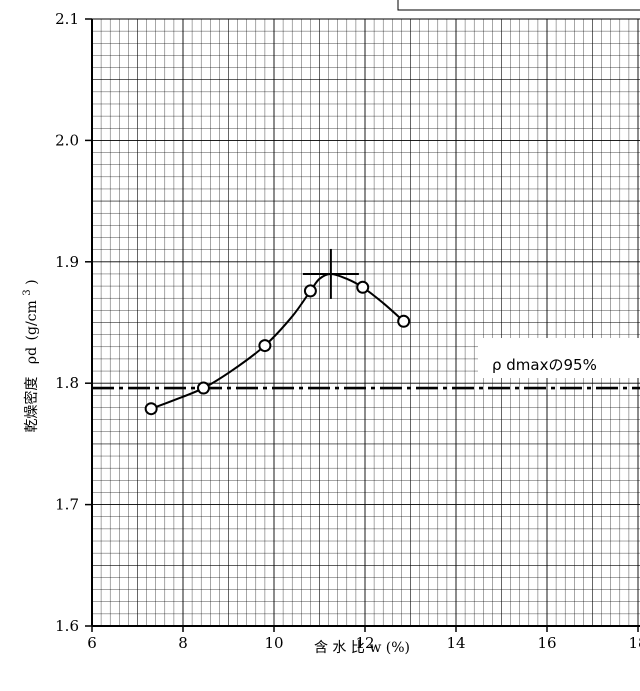 Image resolution: width=640 pixels, height=691 pixels. I want to click on y-axis-label-symbol: ρd, so click(32, 355).